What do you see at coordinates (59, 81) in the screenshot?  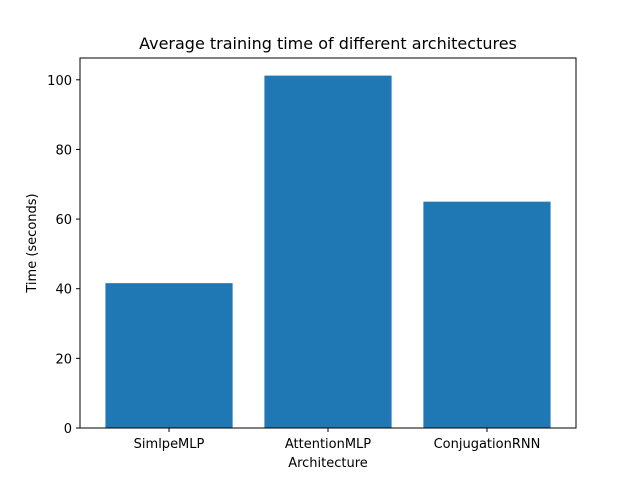 I see `y-tick-label: 100` at bounding box center [59, 81].